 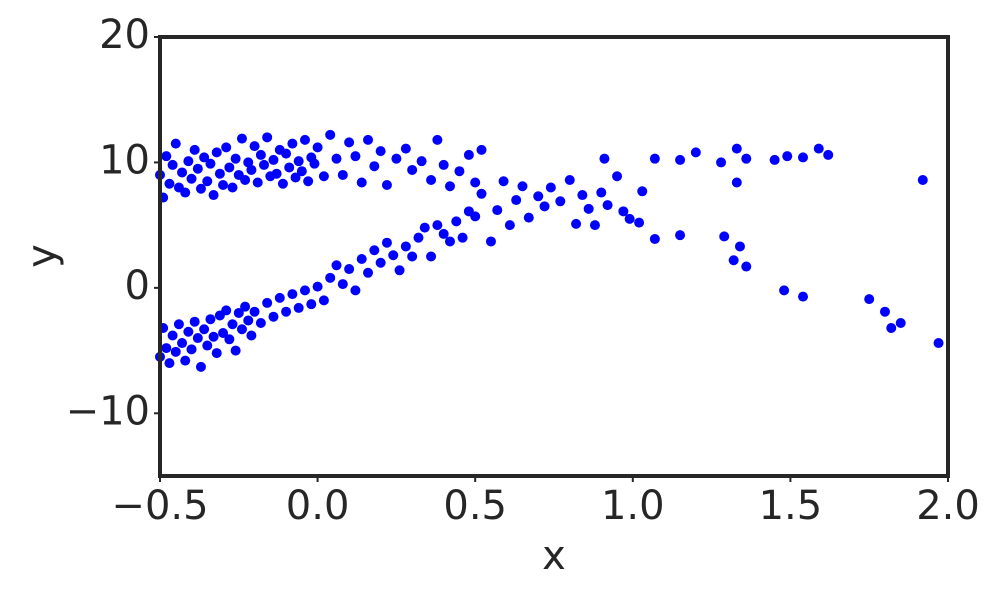 I want to click on x-tick-label: 1.0, so click(x=633, y=506).